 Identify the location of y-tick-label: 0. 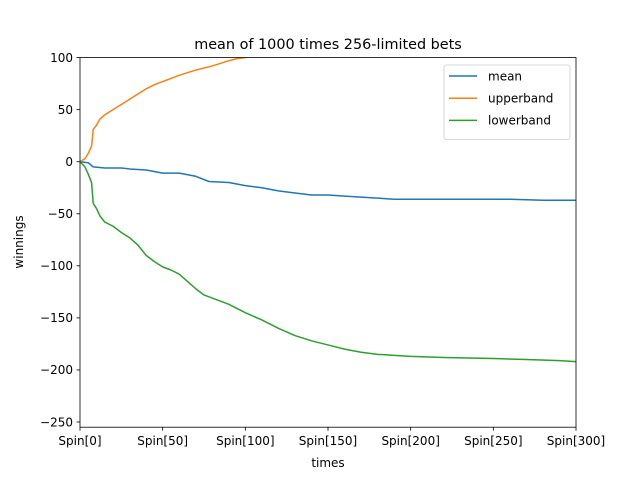
(69, 162).